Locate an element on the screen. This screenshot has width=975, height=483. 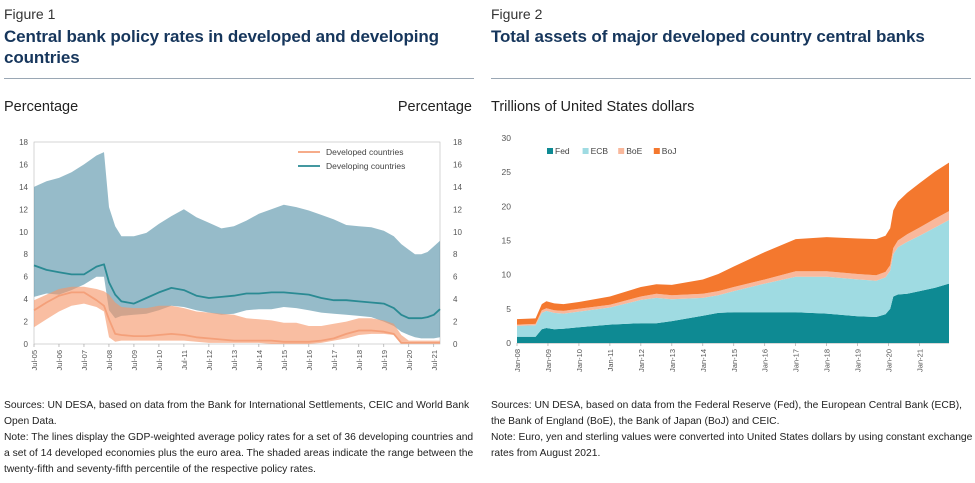
x-tick-label: Jan-17 is located at coordinates (796, 360).